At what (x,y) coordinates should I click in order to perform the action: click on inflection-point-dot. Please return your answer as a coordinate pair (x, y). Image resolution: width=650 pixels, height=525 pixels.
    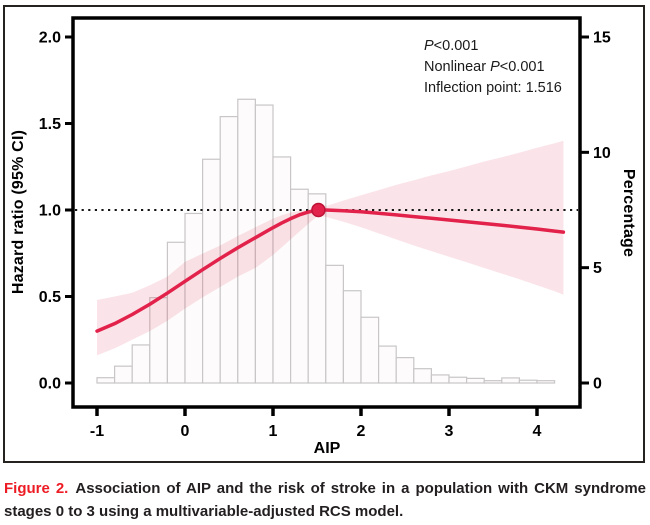
    Looking at the image, I should click on (318, 210).